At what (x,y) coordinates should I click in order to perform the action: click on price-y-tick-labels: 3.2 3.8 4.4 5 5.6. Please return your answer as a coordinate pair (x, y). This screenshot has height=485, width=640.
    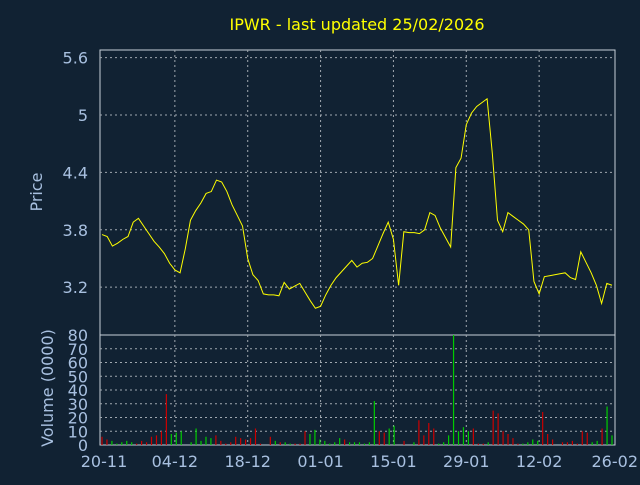
    Looking at the image, I should click on (75, 173).